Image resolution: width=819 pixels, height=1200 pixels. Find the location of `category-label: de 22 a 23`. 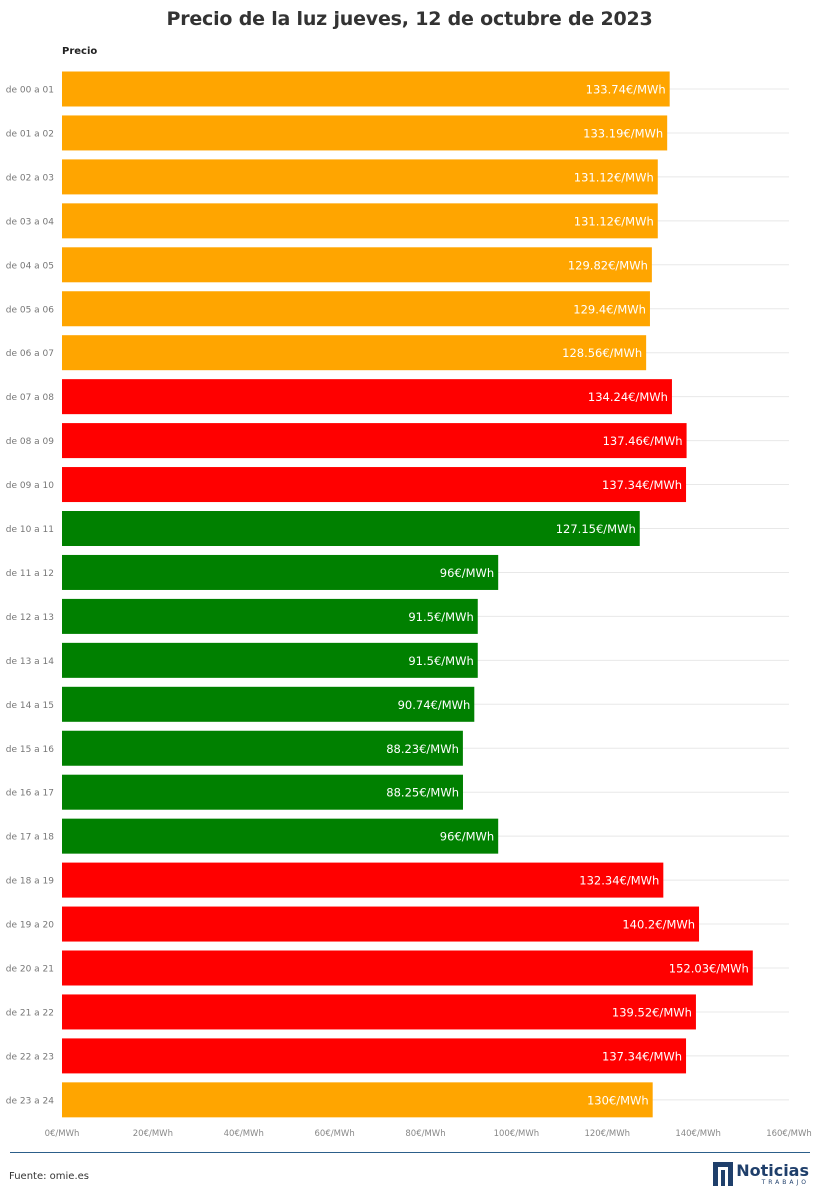

category-label: de 22 a 23 is located at coordinates (30, 1057).